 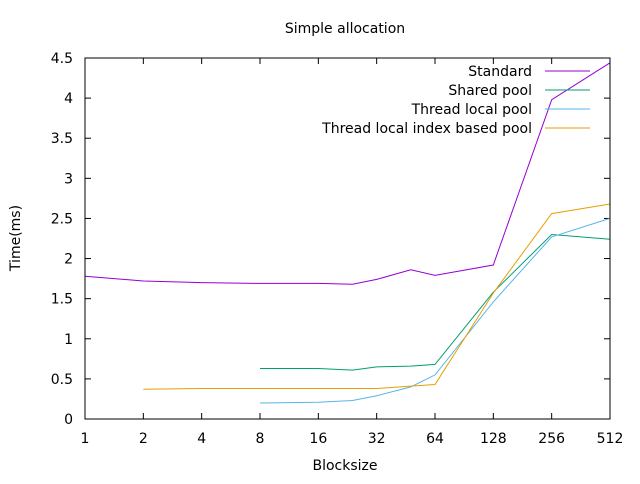 I want to click on x-axis-label: Blocksize, so click(x=344, y=466).